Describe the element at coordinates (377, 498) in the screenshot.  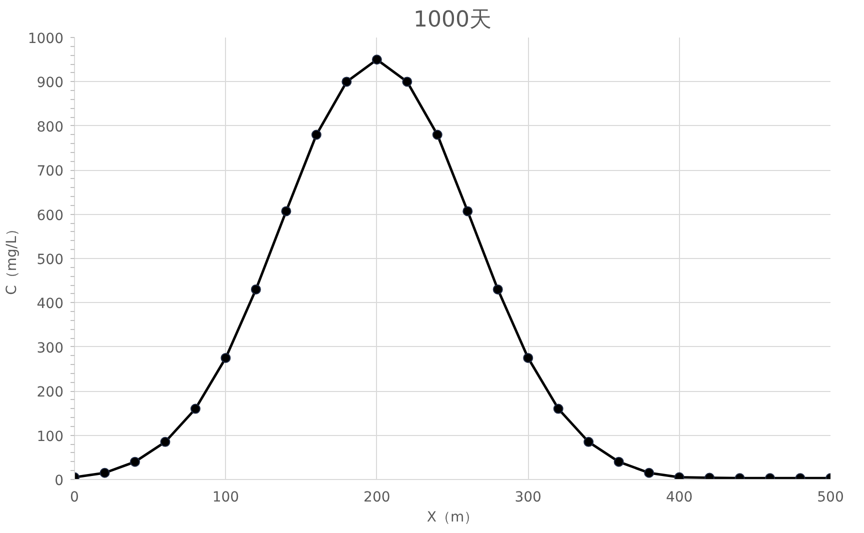
I see `x-tick-label: 200` at that location.